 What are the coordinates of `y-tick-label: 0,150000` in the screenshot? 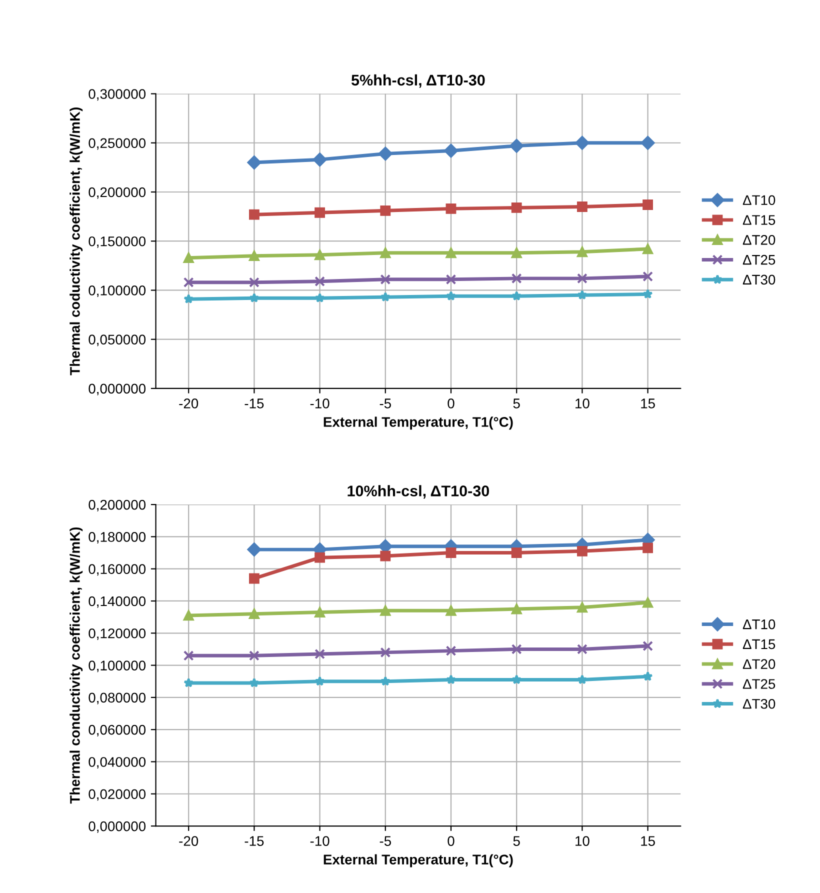 It's located at (117, 242).